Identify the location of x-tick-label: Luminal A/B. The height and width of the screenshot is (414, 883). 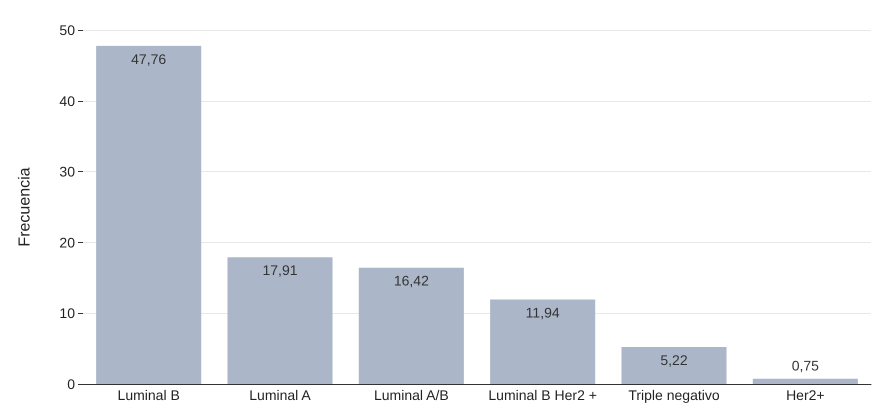
(411, 395).